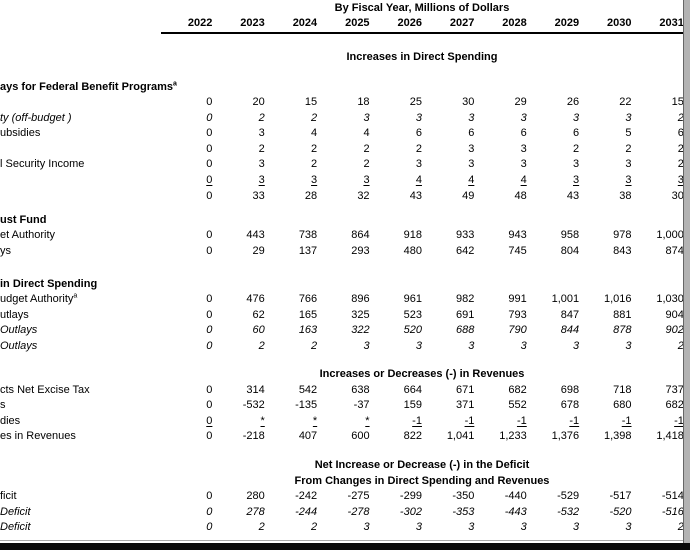  I want to click on value-cell: 864, so click(360, 235).